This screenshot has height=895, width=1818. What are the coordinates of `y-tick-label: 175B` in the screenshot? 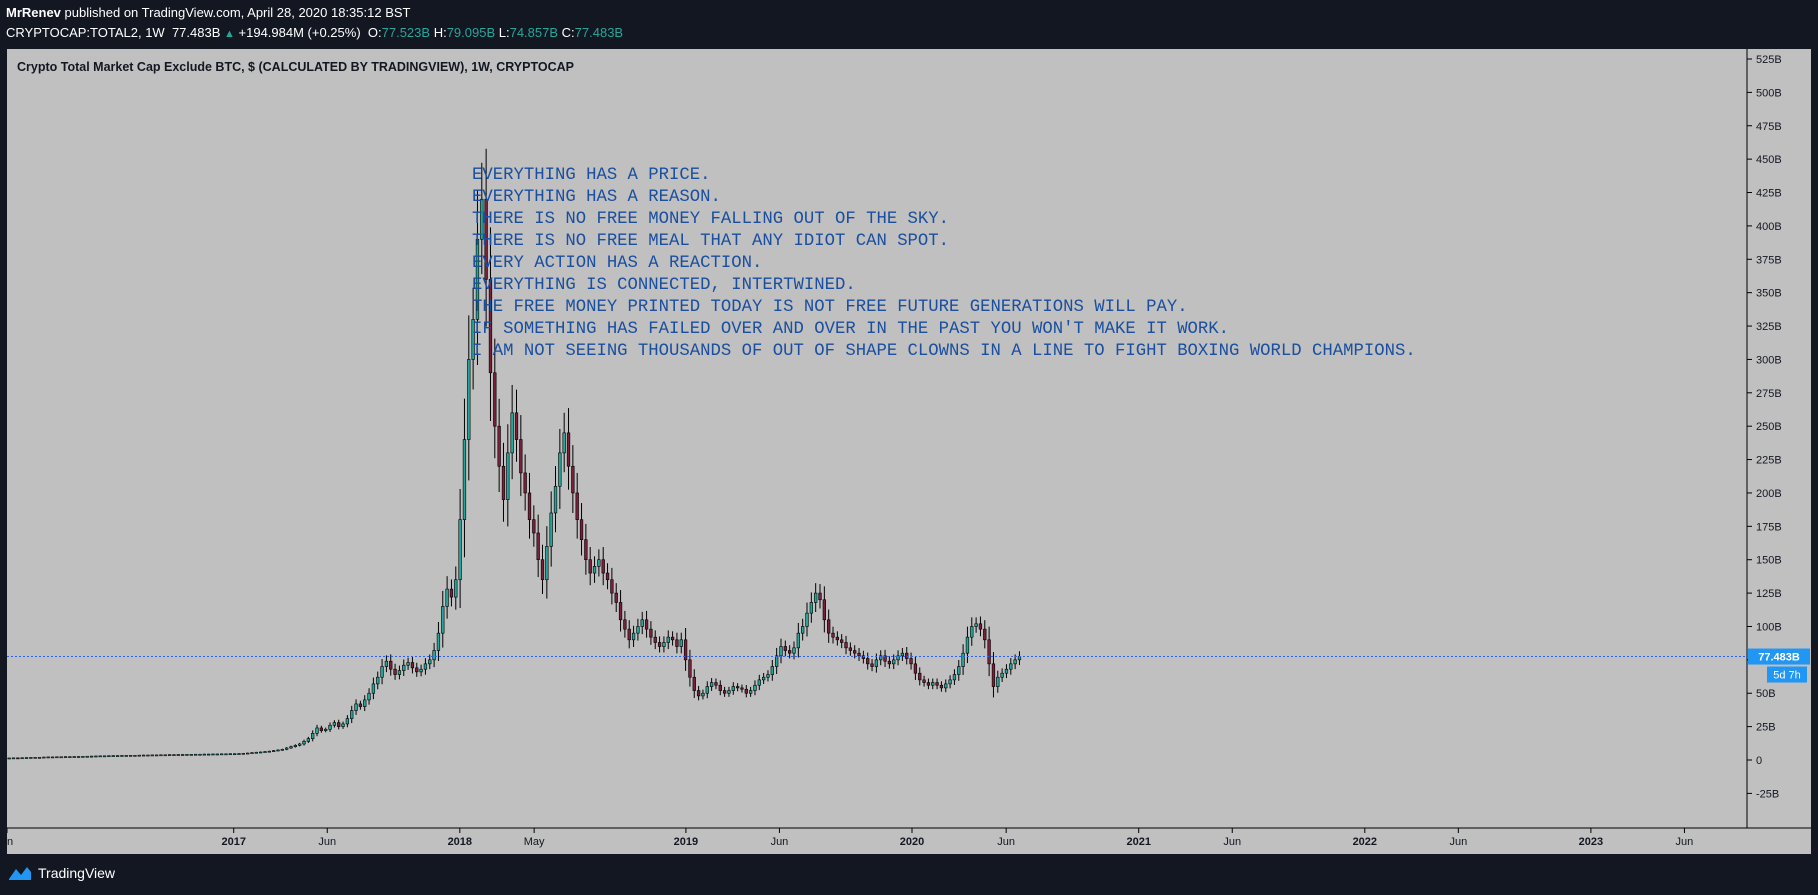 It's located at (1769, 527).